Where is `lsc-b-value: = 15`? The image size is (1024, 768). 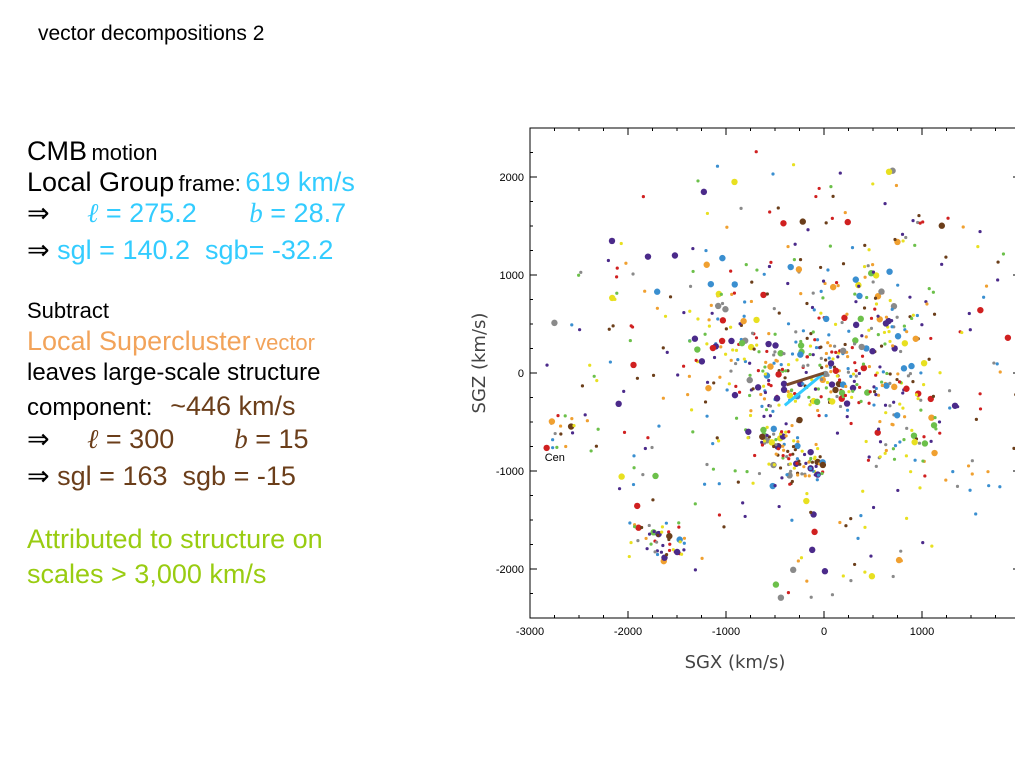 lsc-b-value: = 15 is located at coordinates (282, 439).